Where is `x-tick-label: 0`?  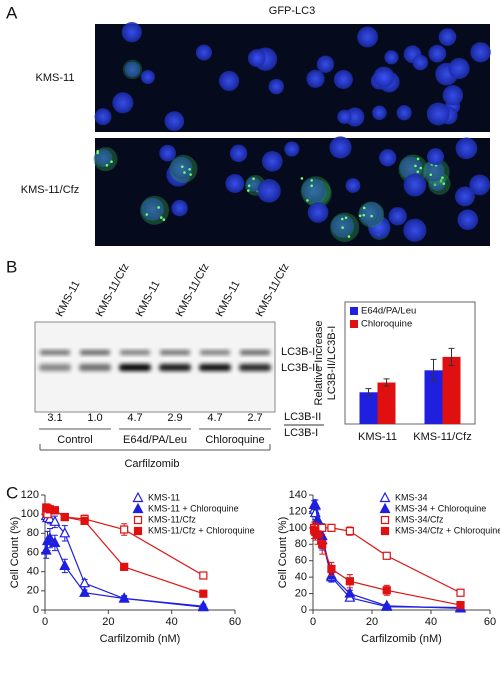
x-tick-label: 0 is located at coordinates (313, 622).